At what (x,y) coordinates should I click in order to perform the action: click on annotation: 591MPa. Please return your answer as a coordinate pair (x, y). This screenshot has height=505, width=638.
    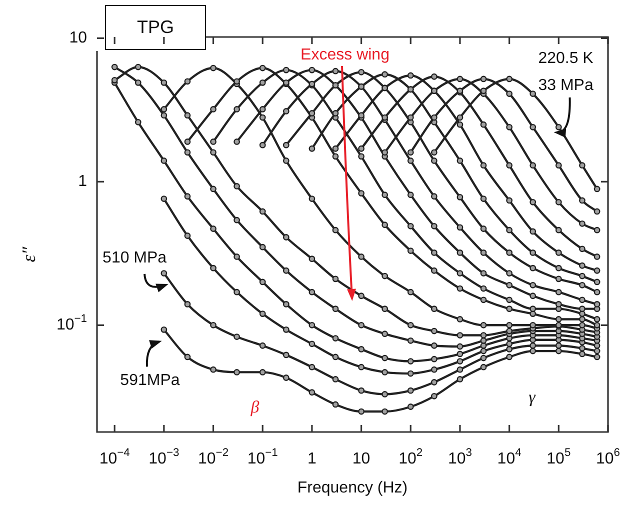
    Looking at the image, I should click on (150, 381).